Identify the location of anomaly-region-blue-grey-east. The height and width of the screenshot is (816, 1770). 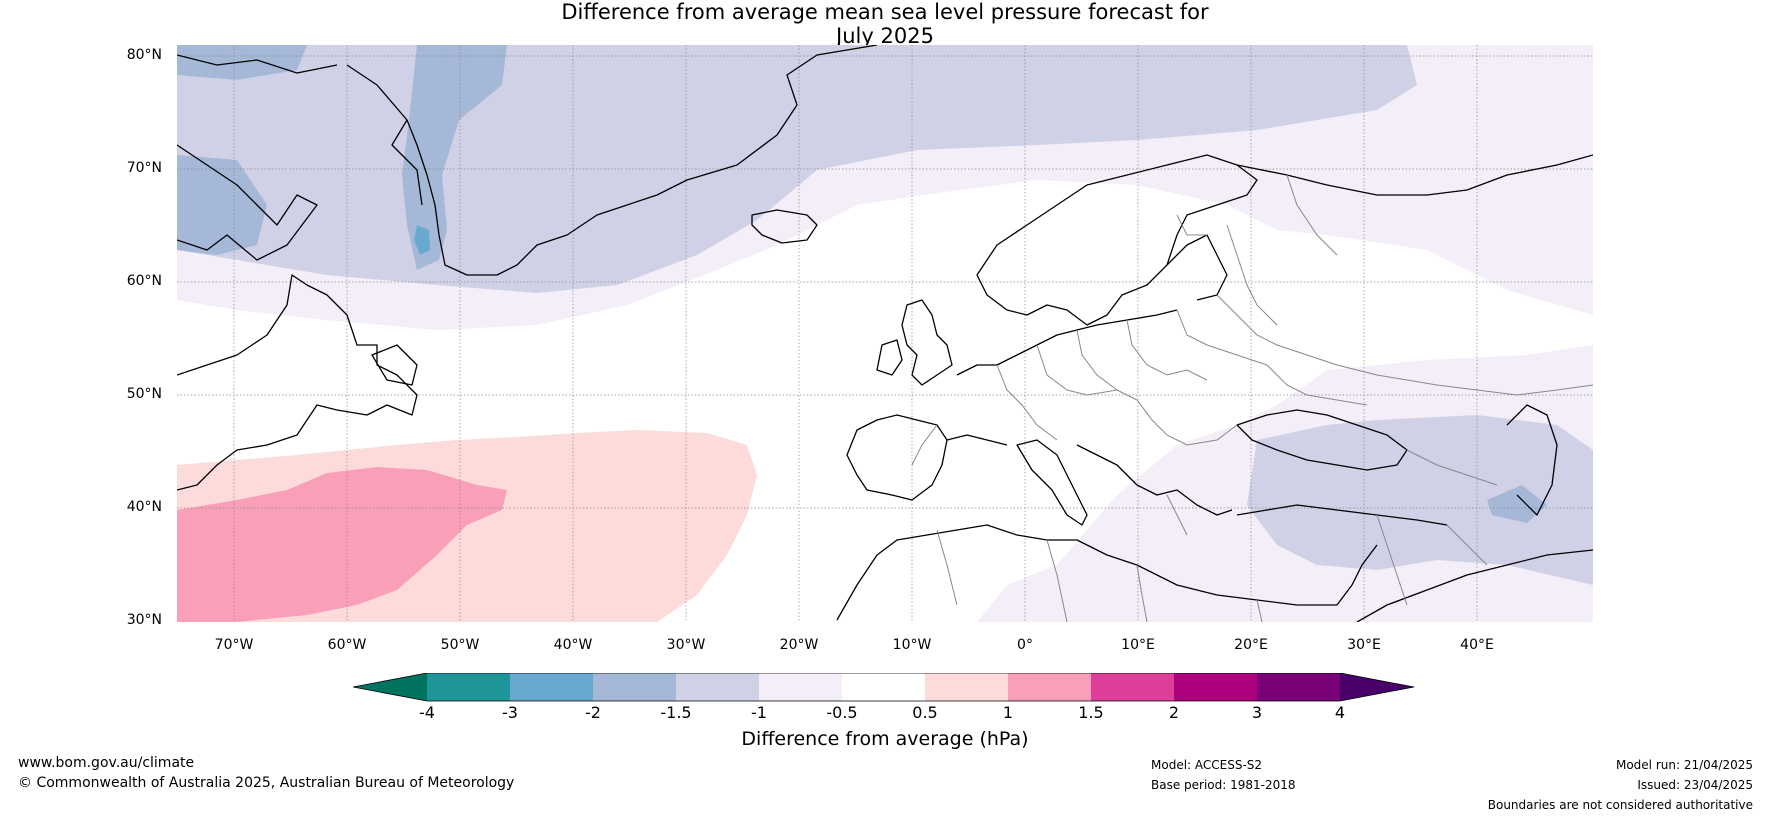
(1517, 504).